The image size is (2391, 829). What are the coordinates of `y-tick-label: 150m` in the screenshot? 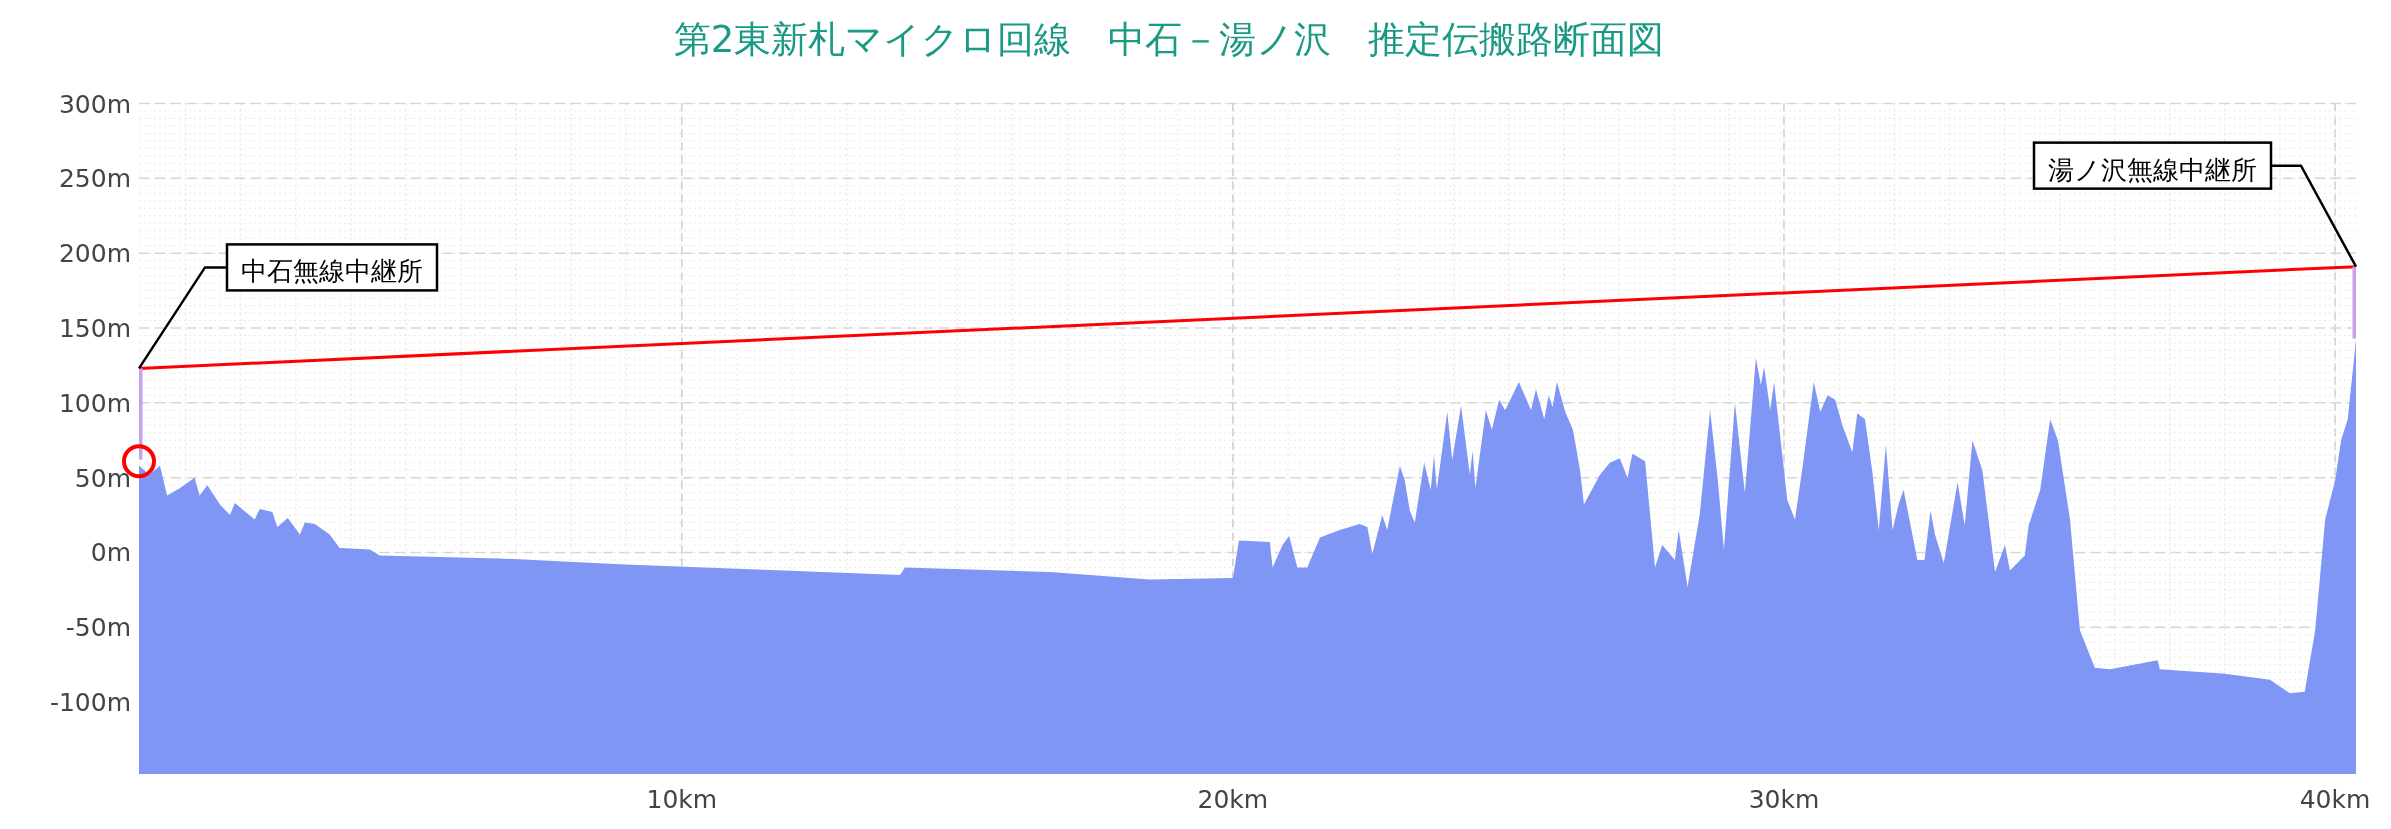 It's located at (94, 328).